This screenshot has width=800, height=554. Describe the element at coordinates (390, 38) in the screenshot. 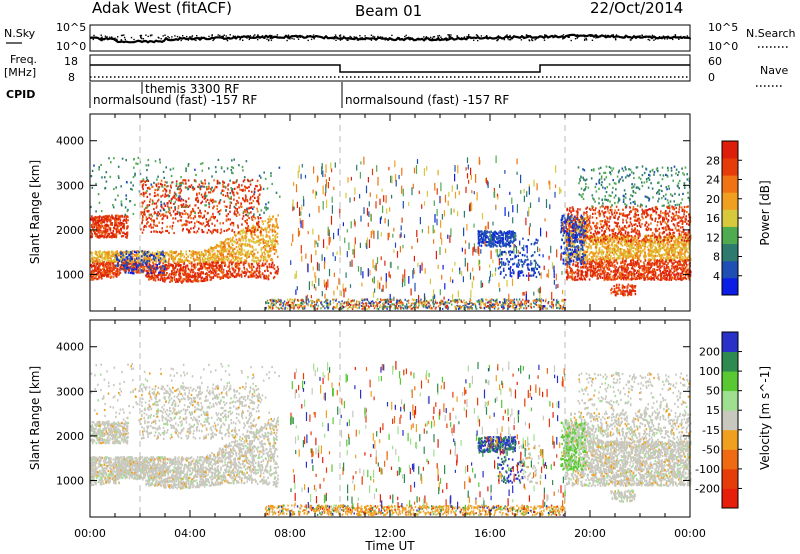

I see `noise-traces` at that location.